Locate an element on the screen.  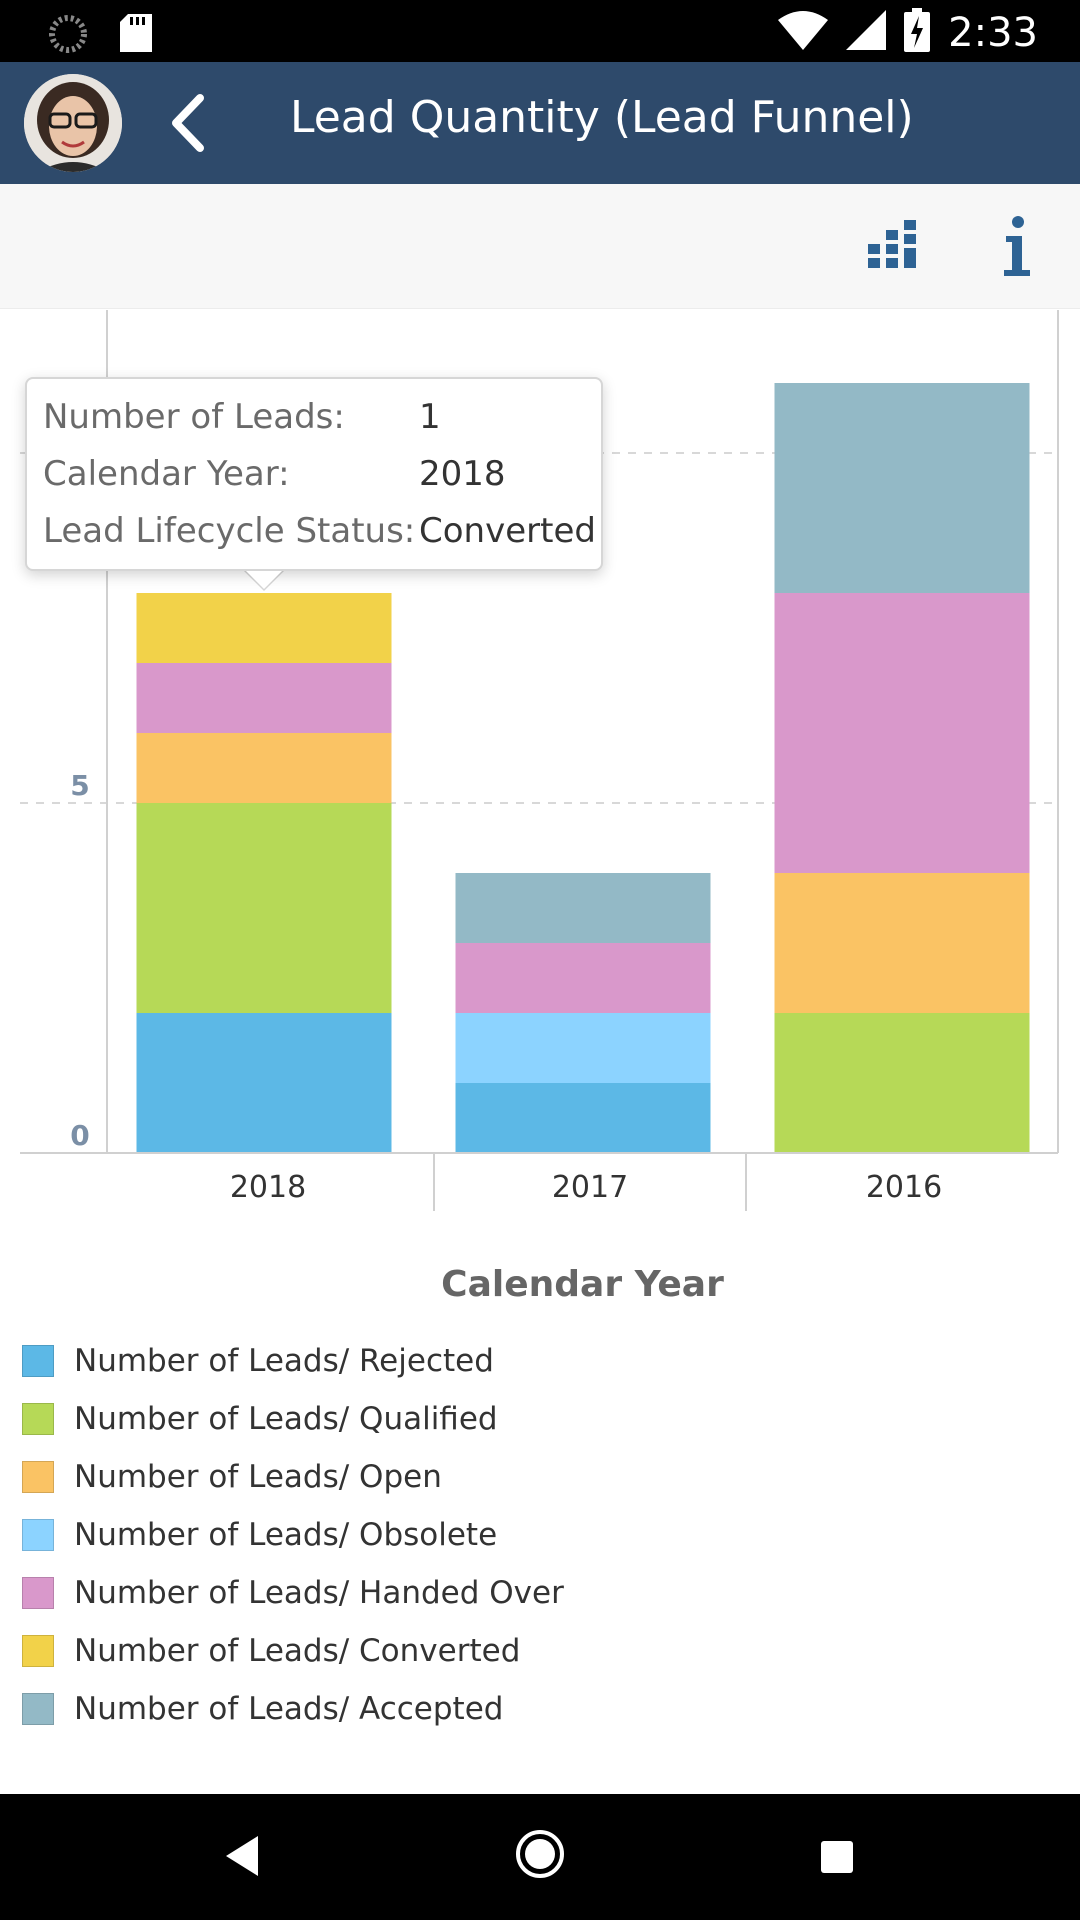
tooltip-key: Calendar Year: is located at coordinates (166, 474).